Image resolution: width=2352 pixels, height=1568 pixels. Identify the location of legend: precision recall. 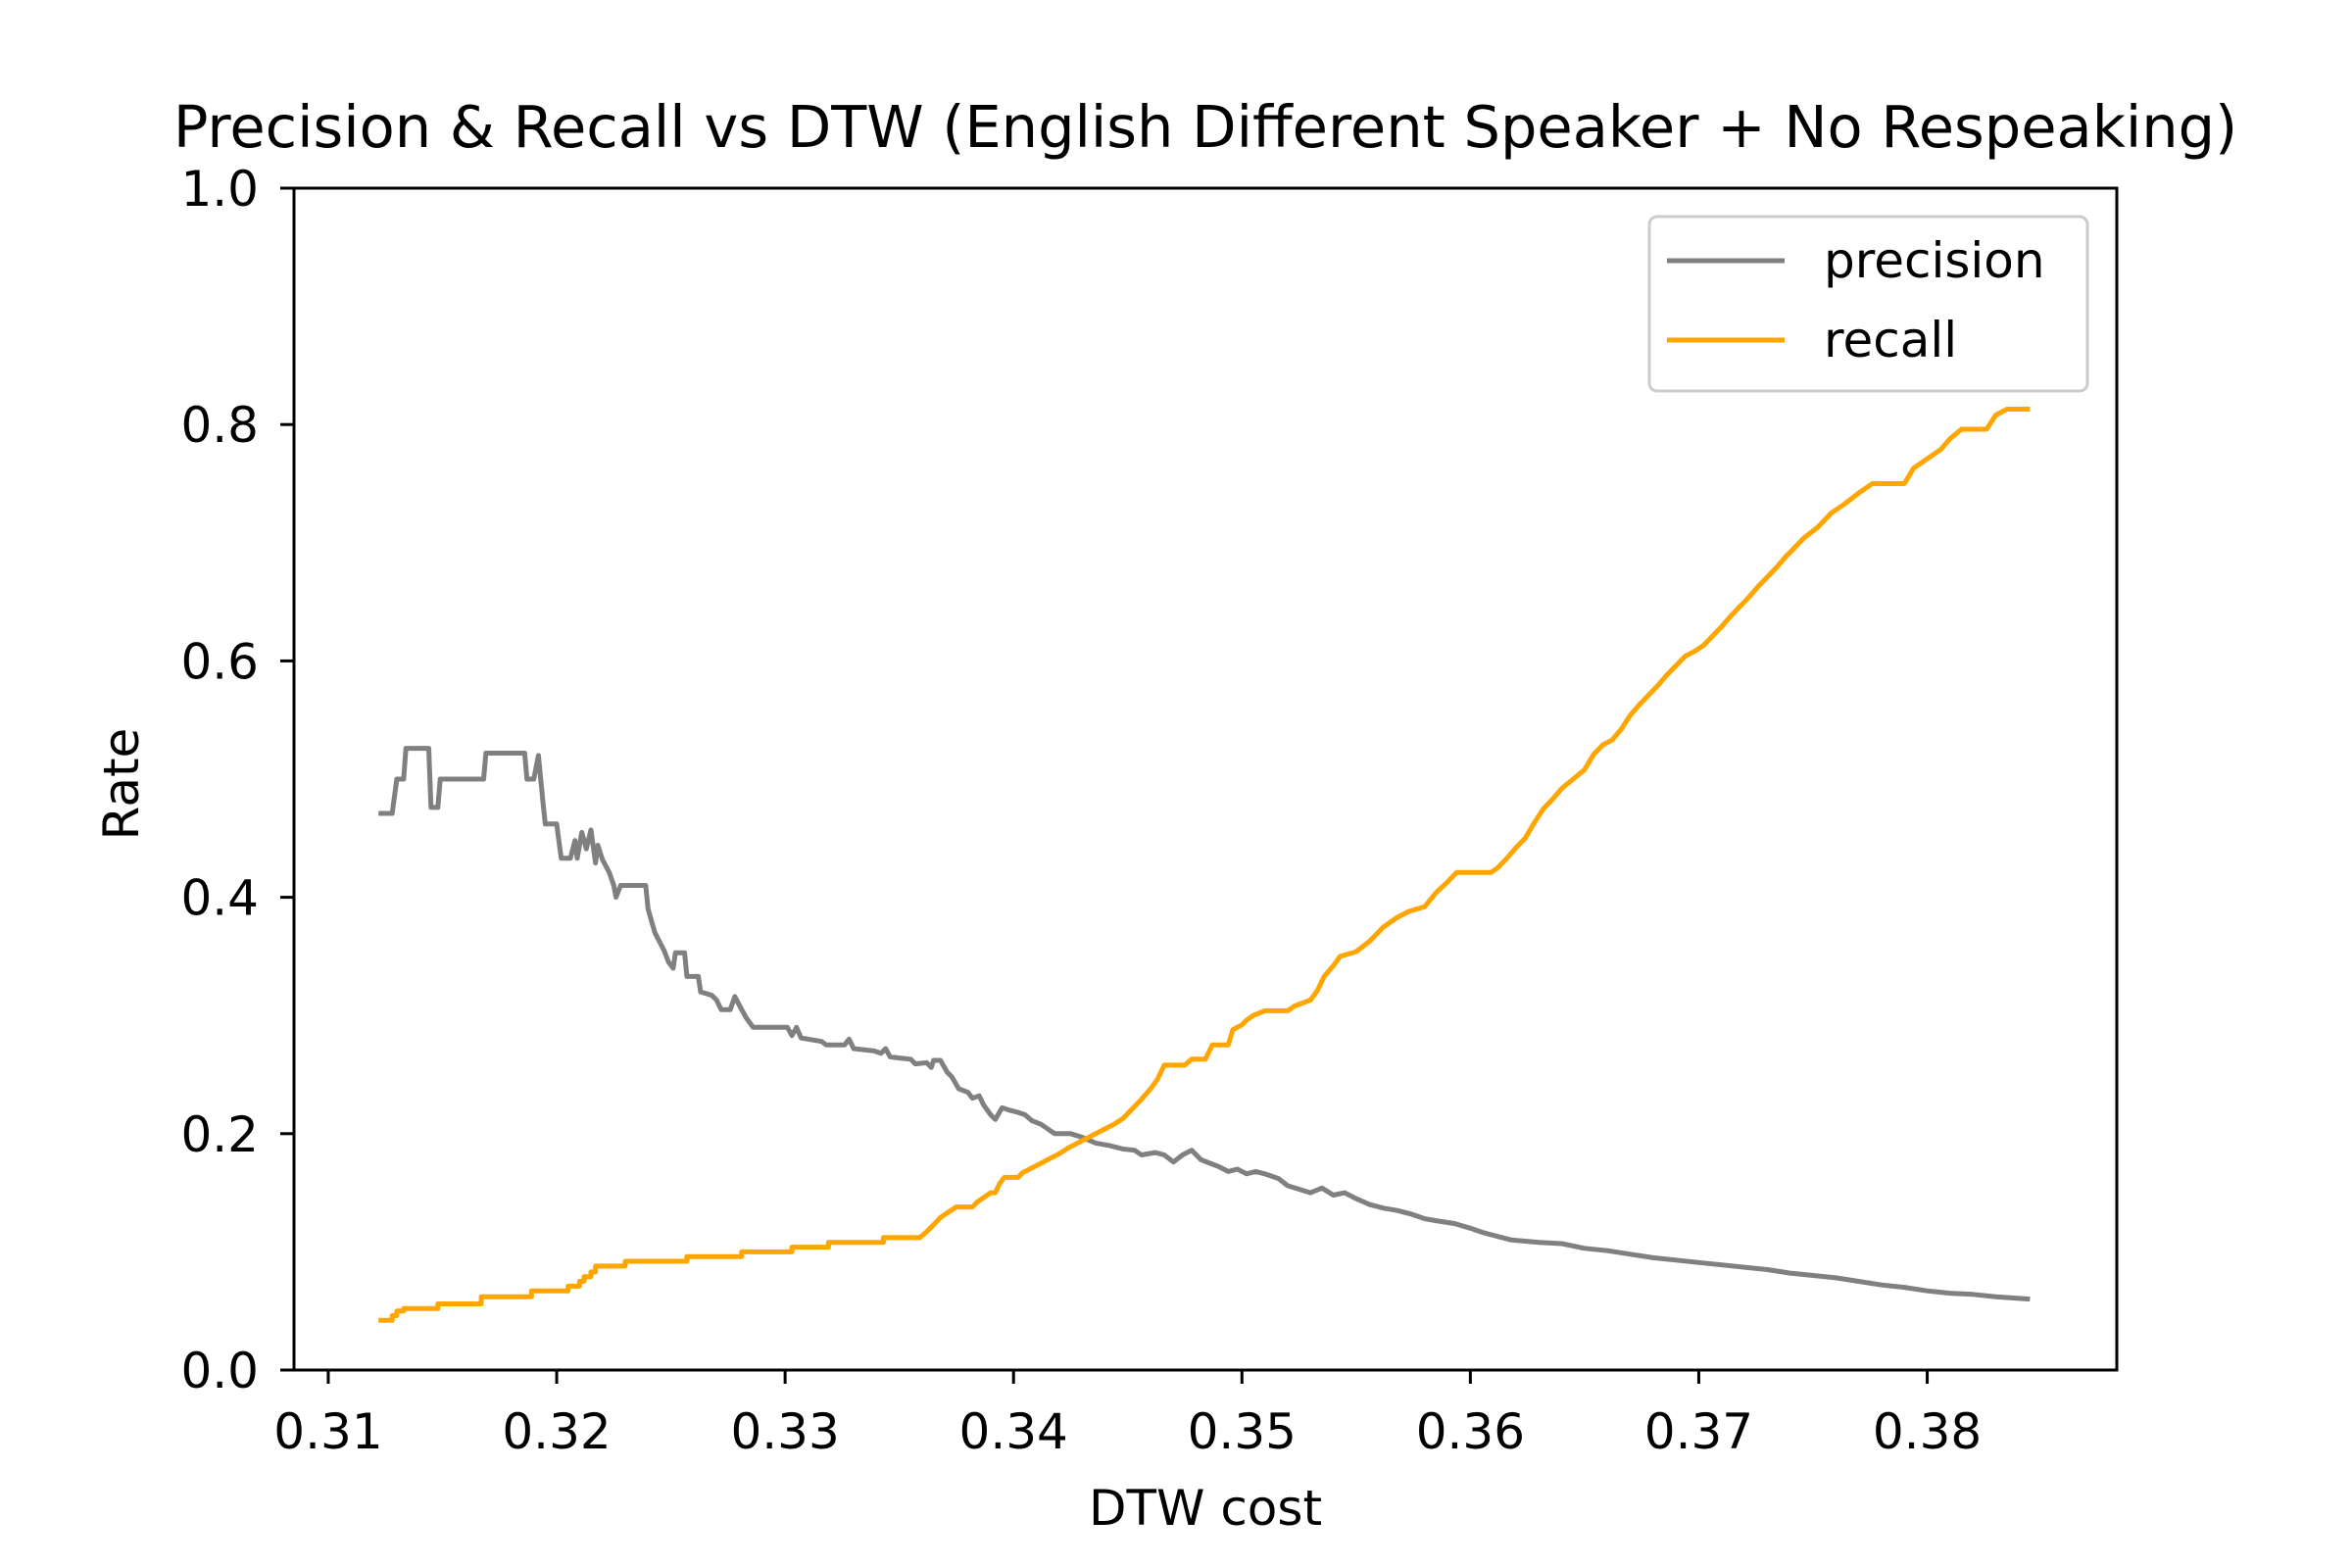
(1868, 304).